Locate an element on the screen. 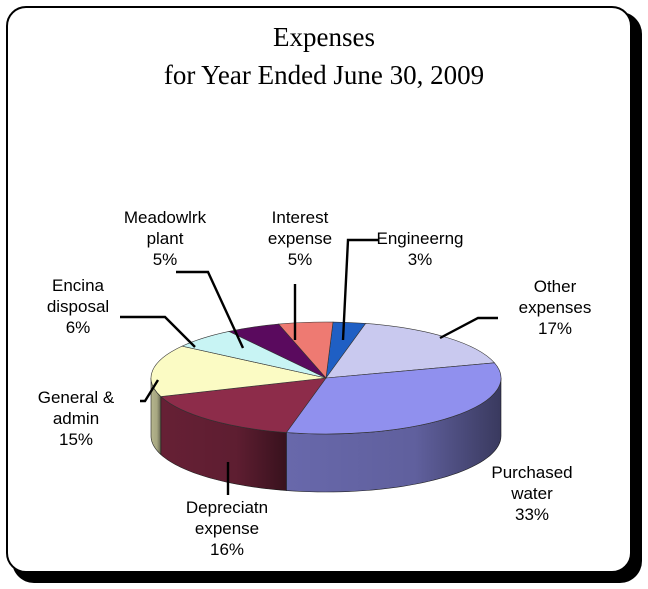 This screenshot has height=589, width=648. slice-percent: 16% is located at coordinates (227, 549).